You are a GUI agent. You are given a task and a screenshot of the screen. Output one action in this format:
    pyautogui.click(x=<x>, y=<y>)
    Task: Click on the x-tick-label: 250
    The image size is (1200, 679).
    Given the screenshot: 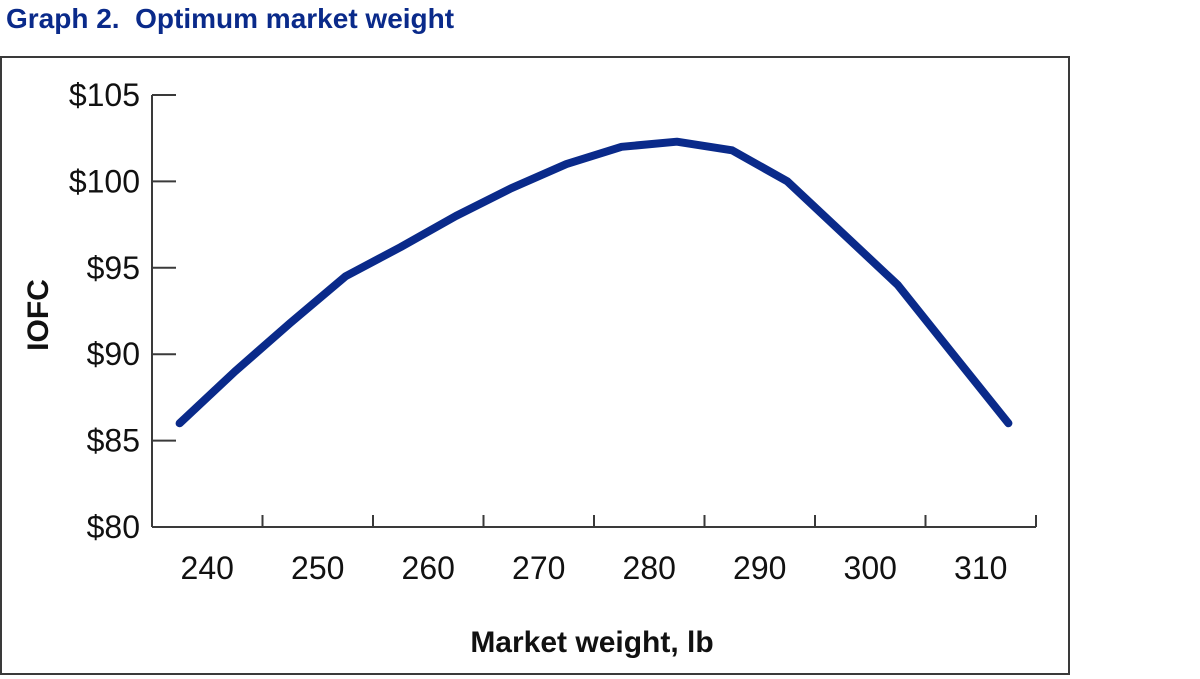 What is the action you would take?
    pyautogui.click(x=317, y=568)
    